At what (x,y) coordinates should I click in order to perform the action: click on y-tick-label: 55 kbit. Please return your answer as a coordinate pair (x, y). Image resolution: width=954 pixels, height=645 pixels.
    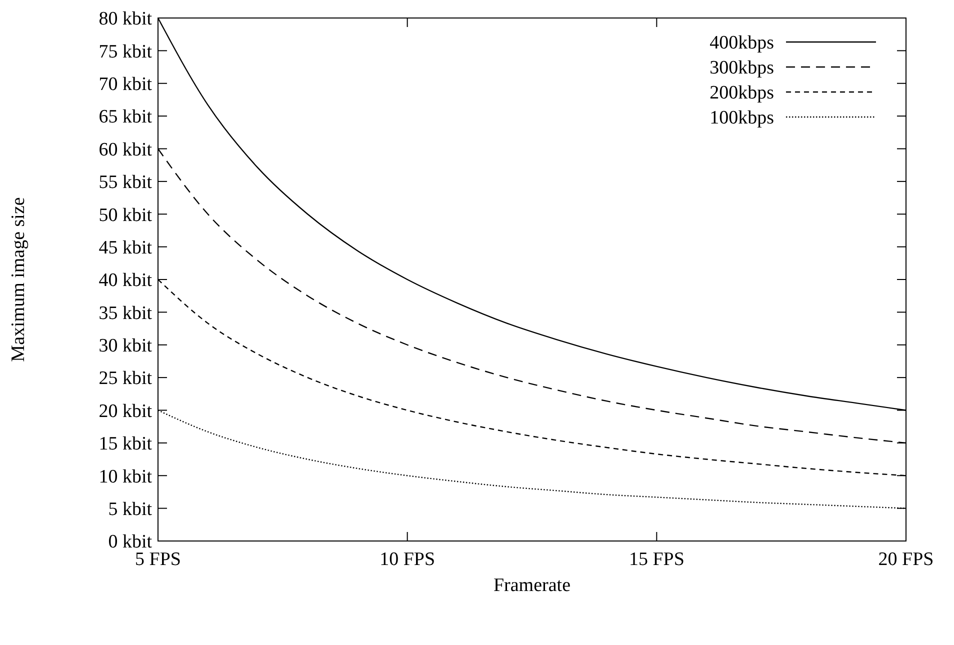
    Looking at the image, I should click on (125, 183).